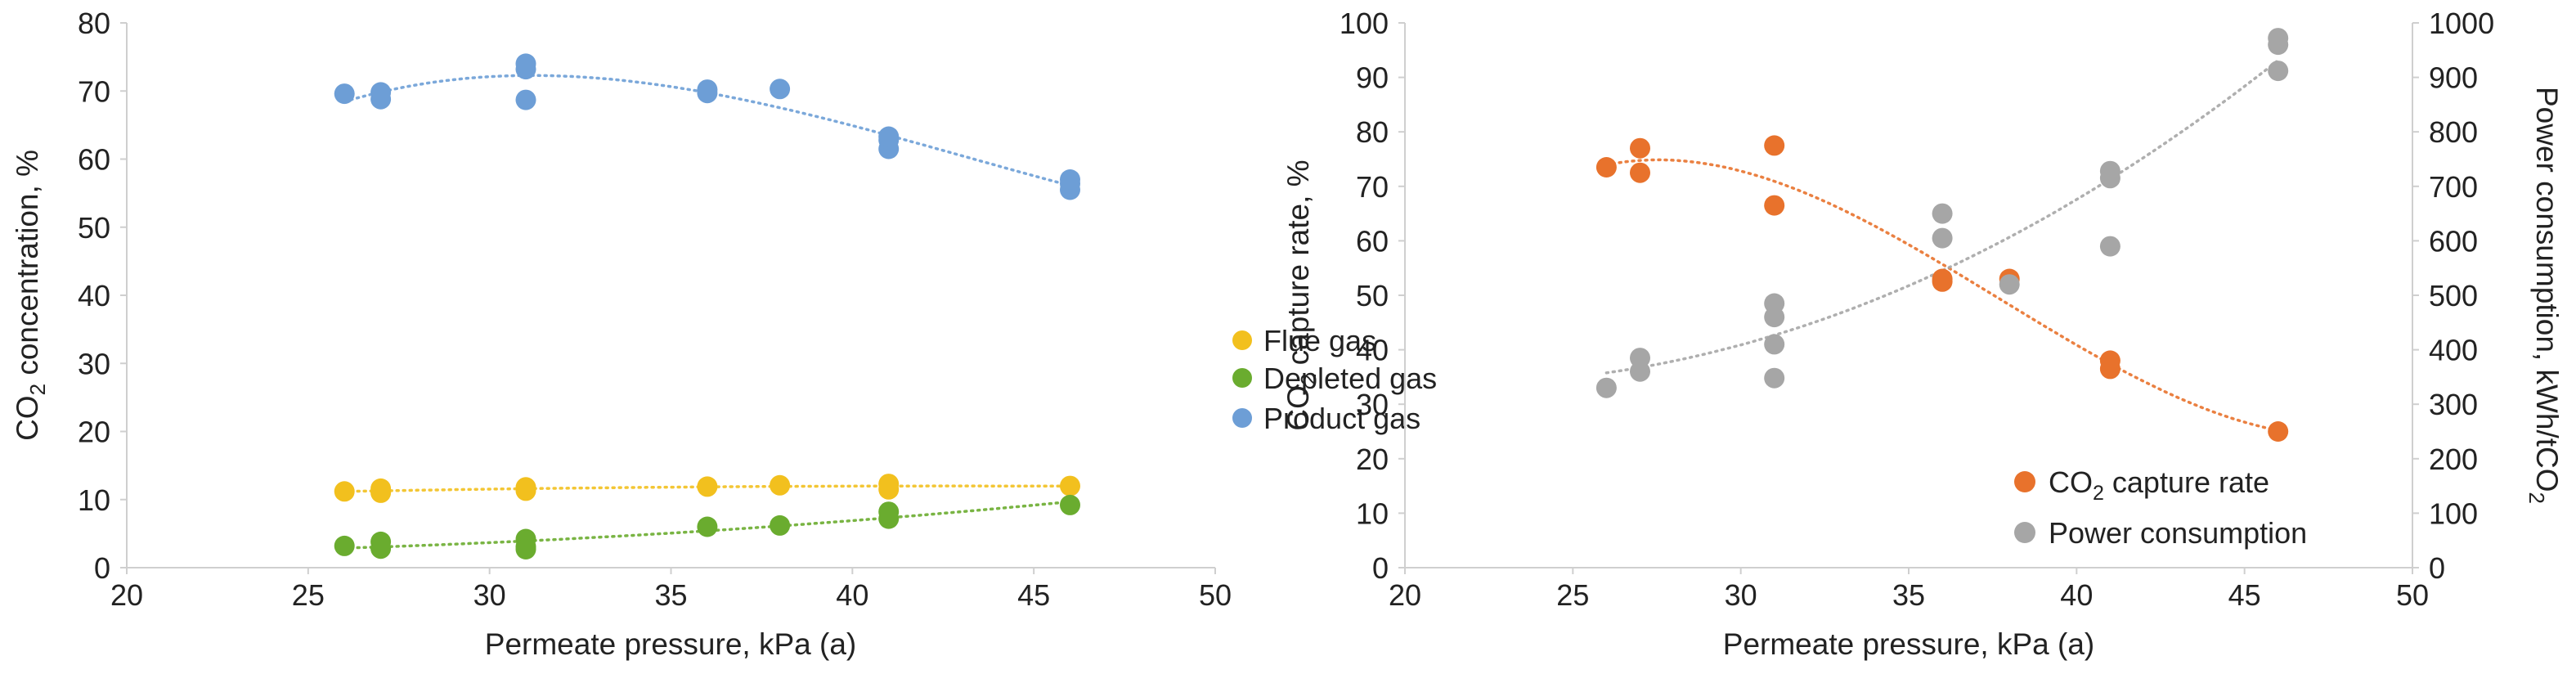 The image size is (2576, 692). Describe the element at coordinates (1942, 295) in the screenshot. I see `trendline-co2-capture-rate` at that location.